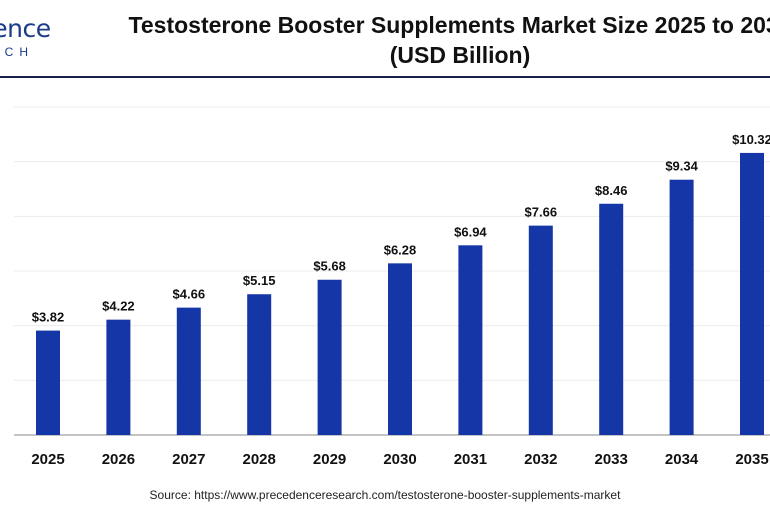  What do you see at coordinates (681, 166) in the screenshot?
I see `data-label: $9.34` at bounding box center [681, 166].